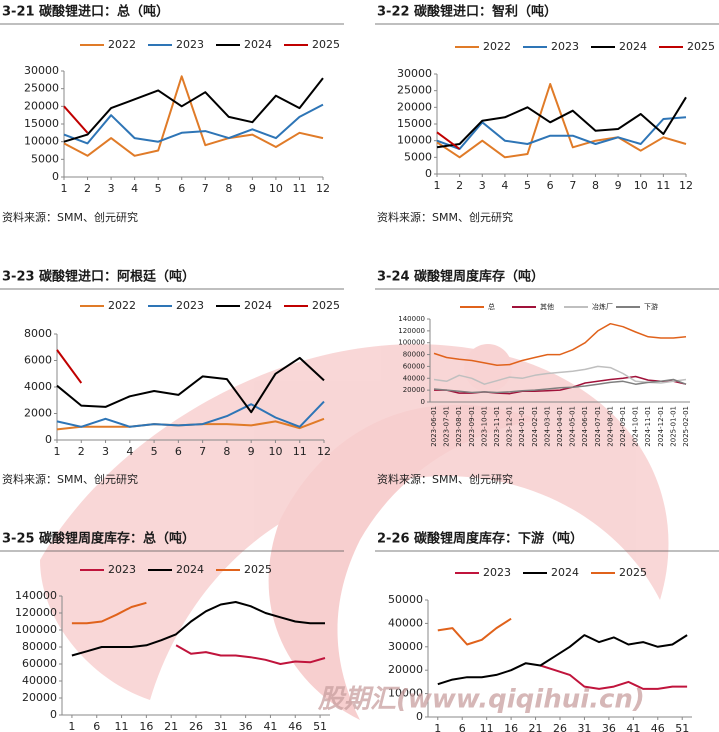 The image size is (719, 732). Describe the element at coordinates (484, 426) in the screenshot. I see `x-tick-label: 2023-10-01` at that location.